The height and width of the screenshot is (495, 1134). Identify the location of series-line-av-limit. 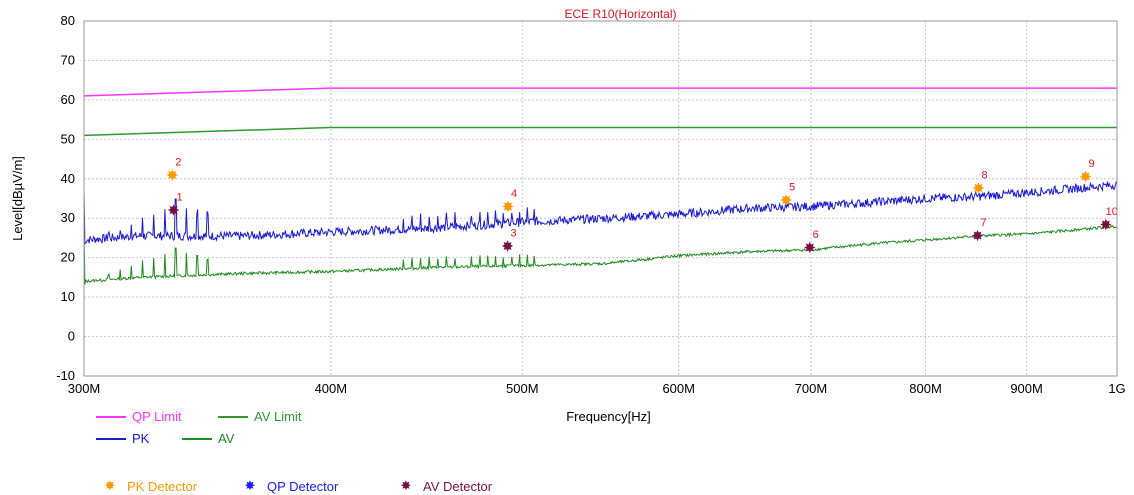
(600, 131).